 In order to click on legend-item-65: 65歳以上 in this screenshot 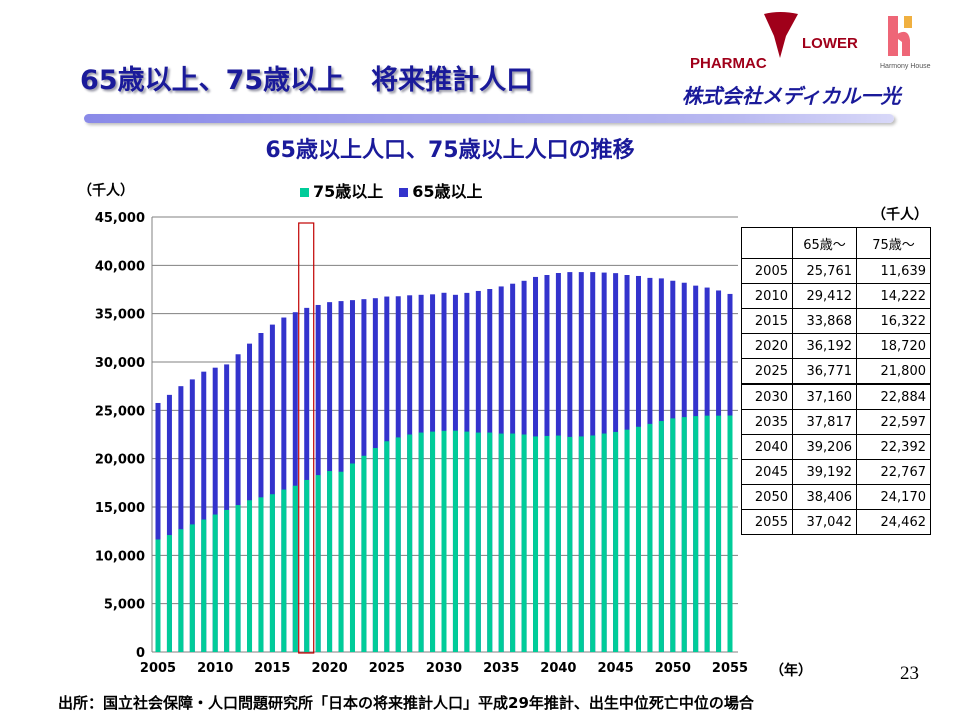, I will do `click(441, 190)`.